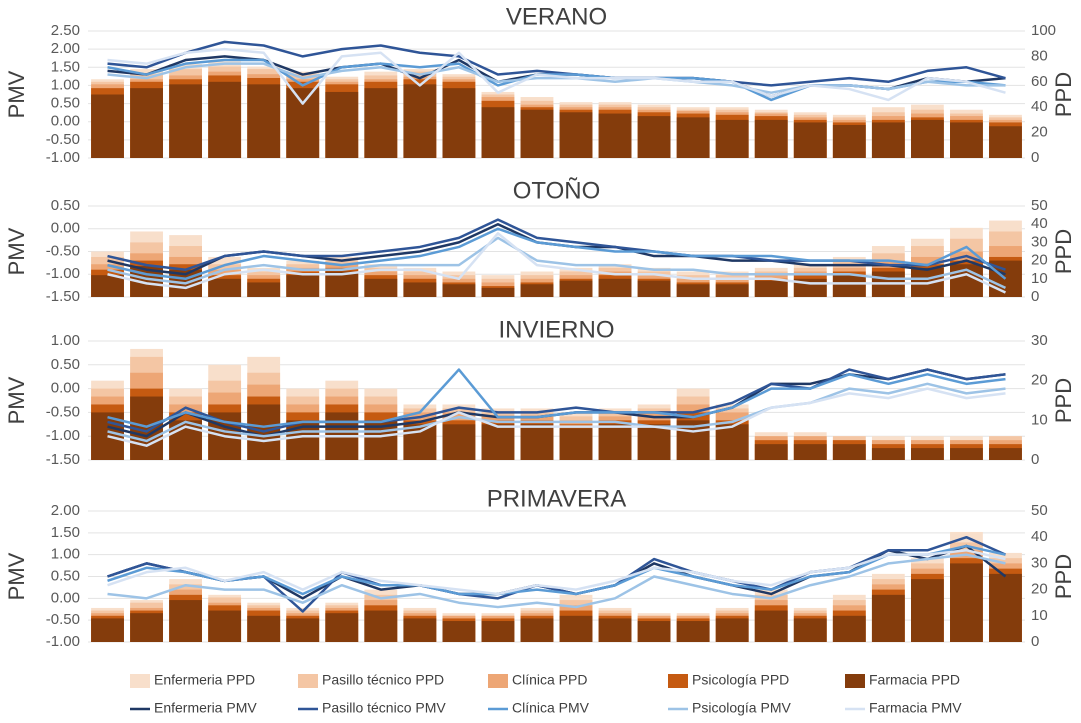 The width and height of the screenshot is (1081, 723). Describe the element at coordinates (65, 30) in the screenshot. I see `y-tick-label: 2.50` at that location.